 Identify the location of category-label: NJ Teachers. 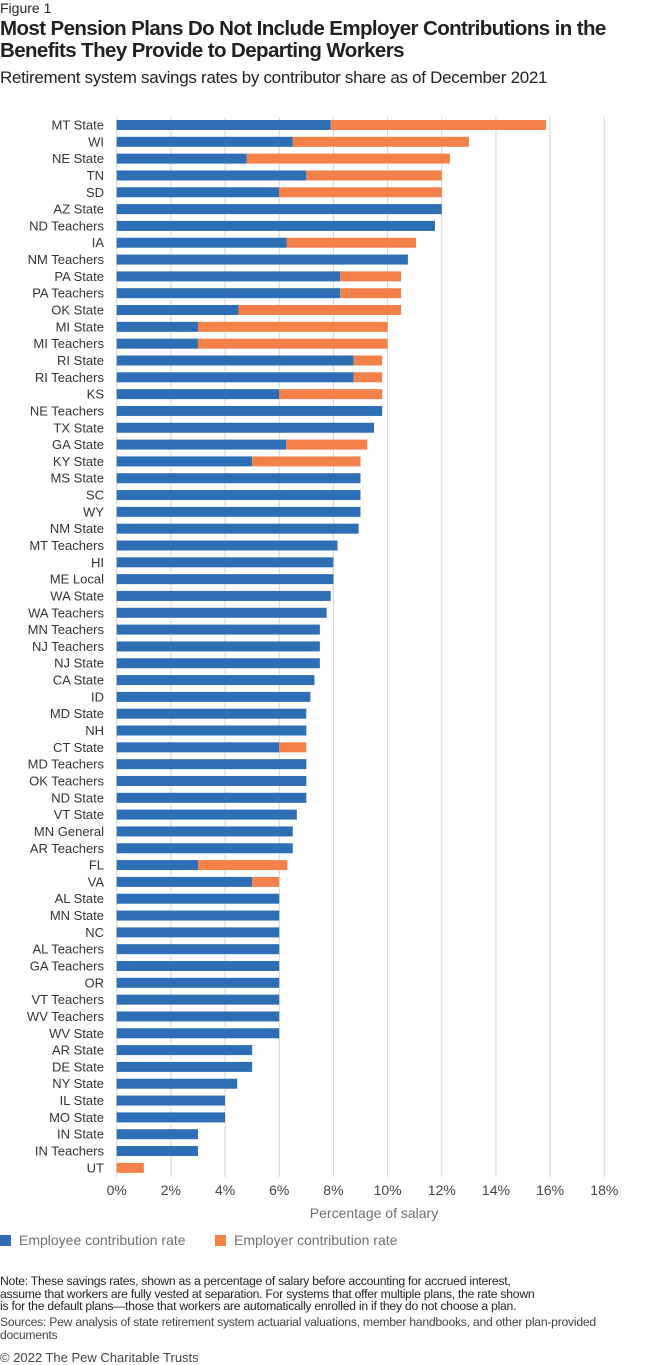
(68, 646).